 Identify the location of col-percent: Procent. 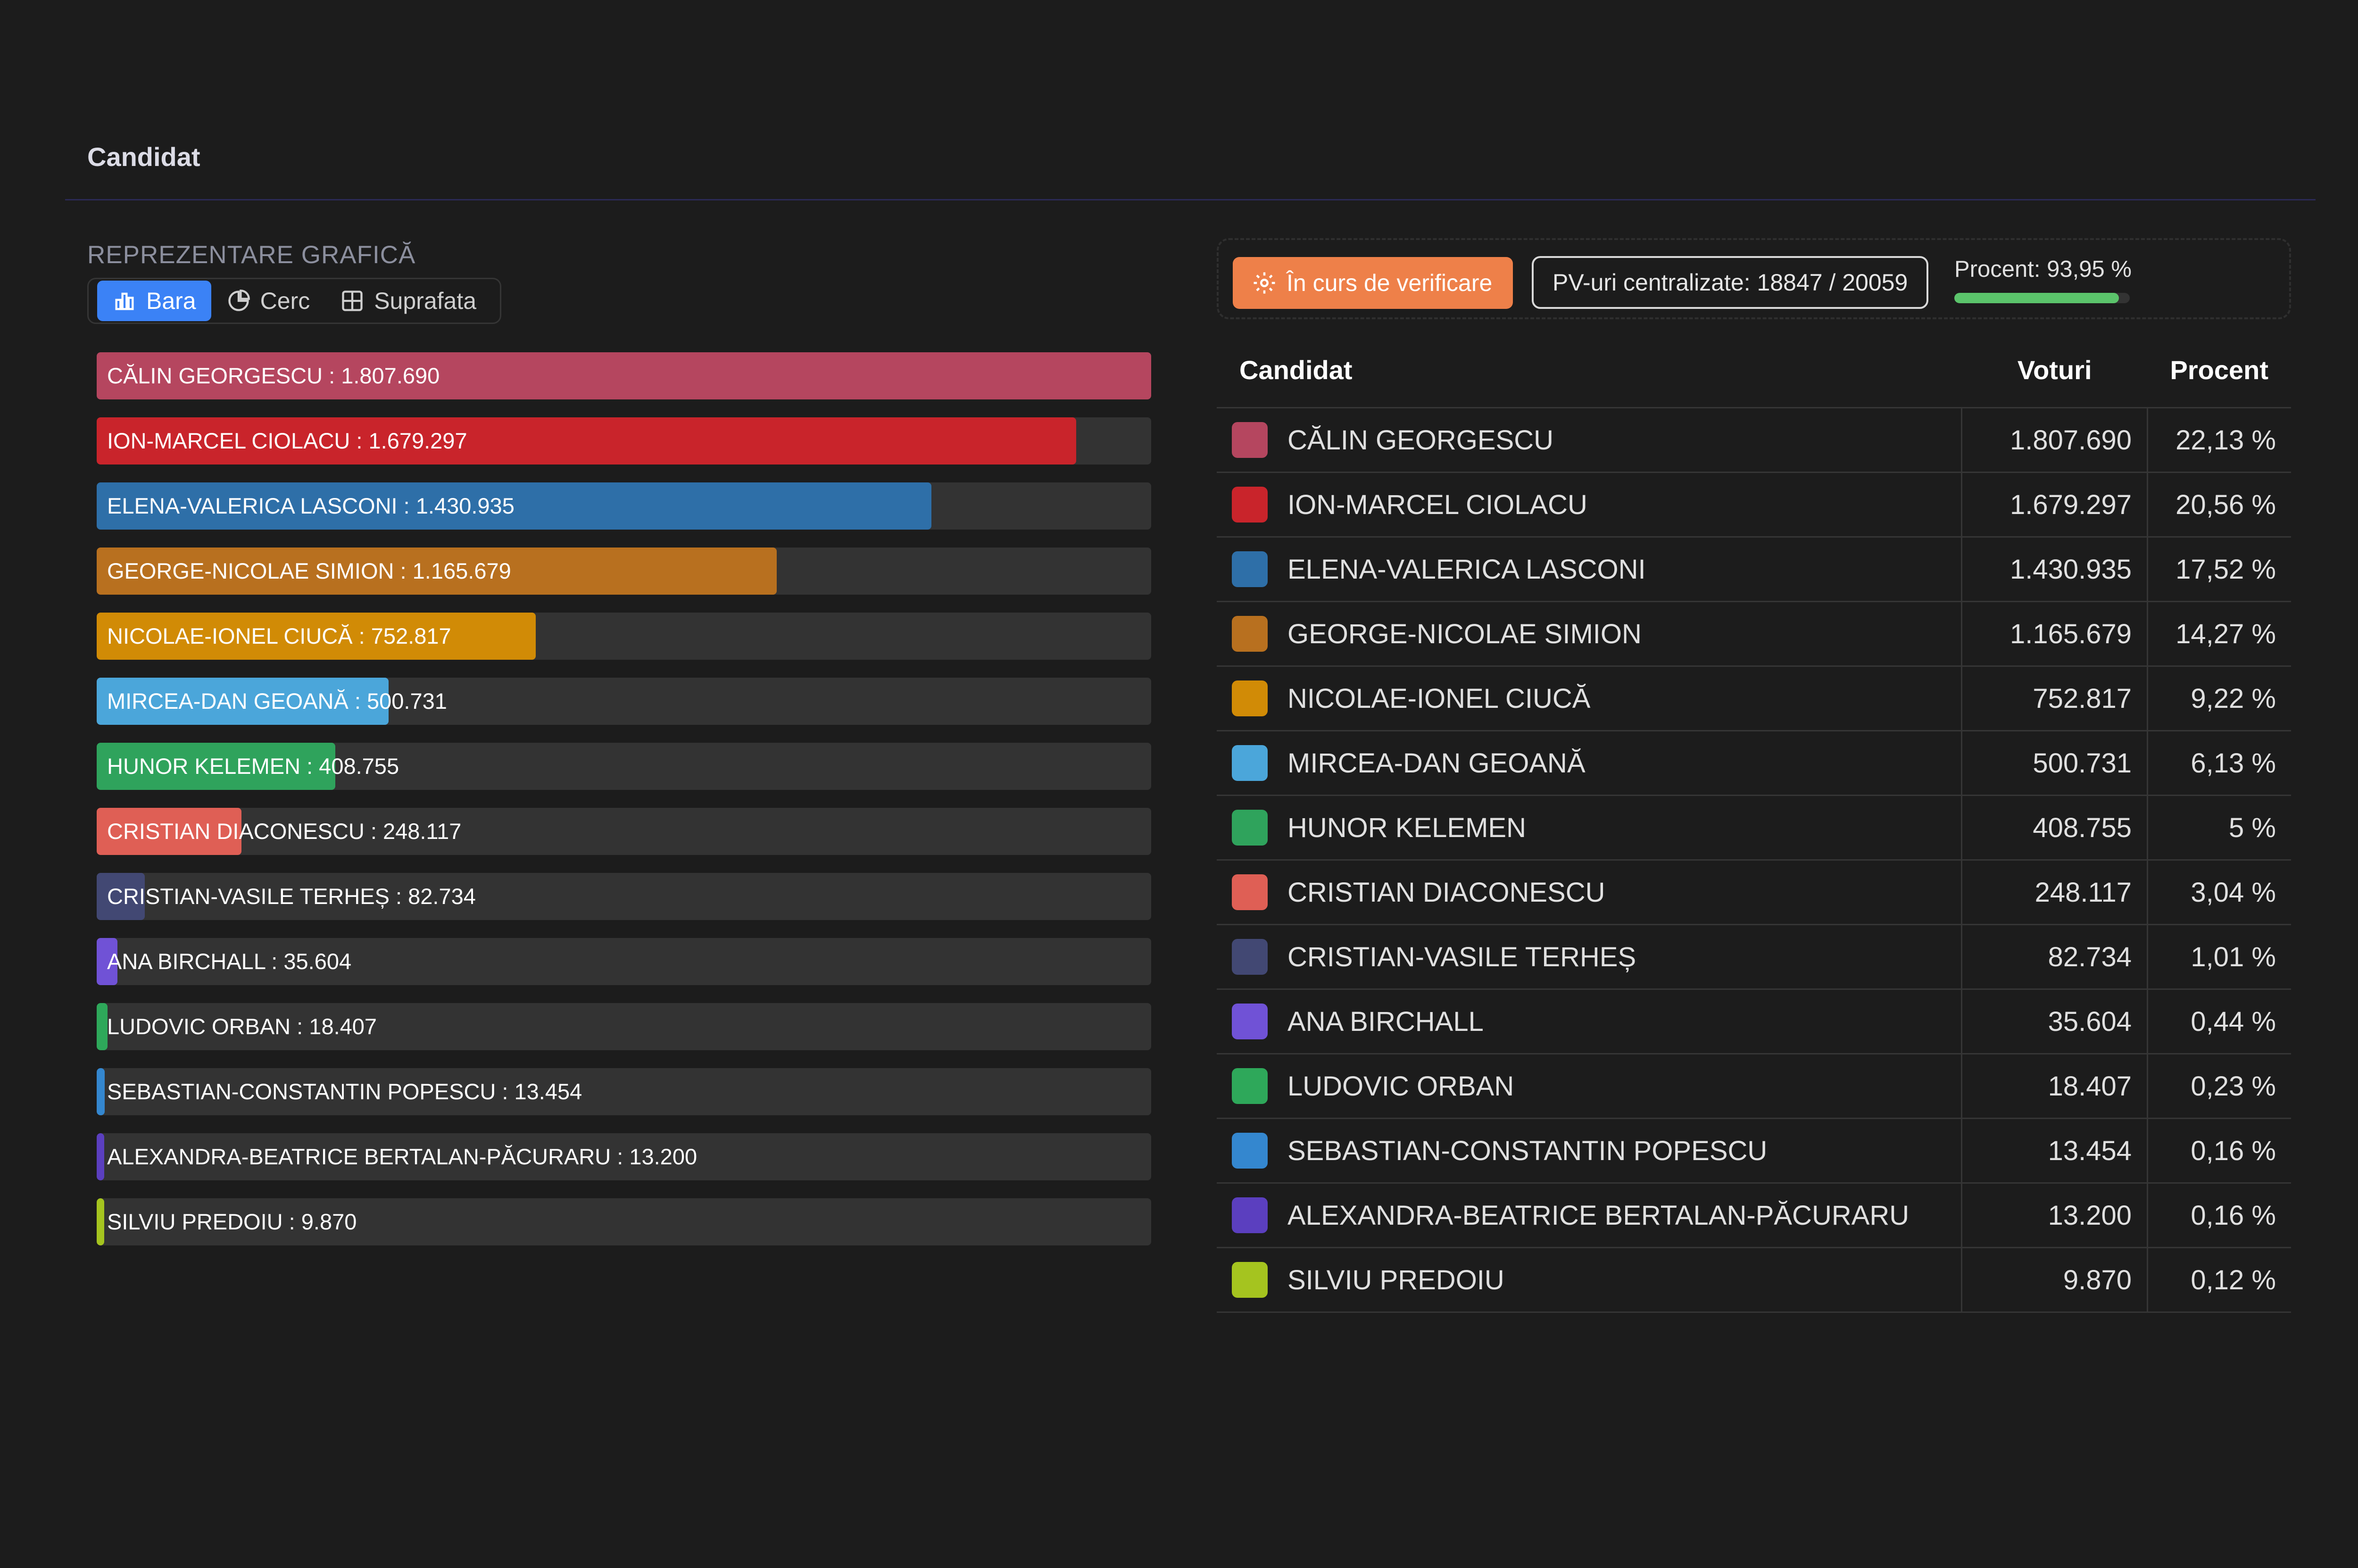
(2219, 370).